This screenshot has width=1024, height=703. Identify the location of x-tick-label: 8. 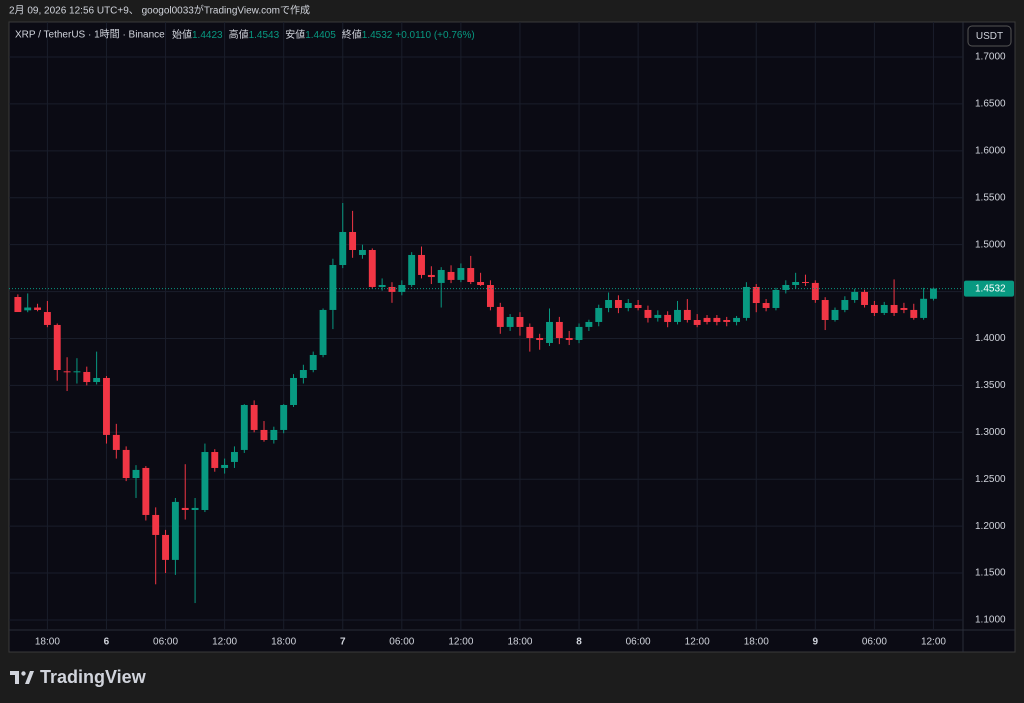
(579, 642).